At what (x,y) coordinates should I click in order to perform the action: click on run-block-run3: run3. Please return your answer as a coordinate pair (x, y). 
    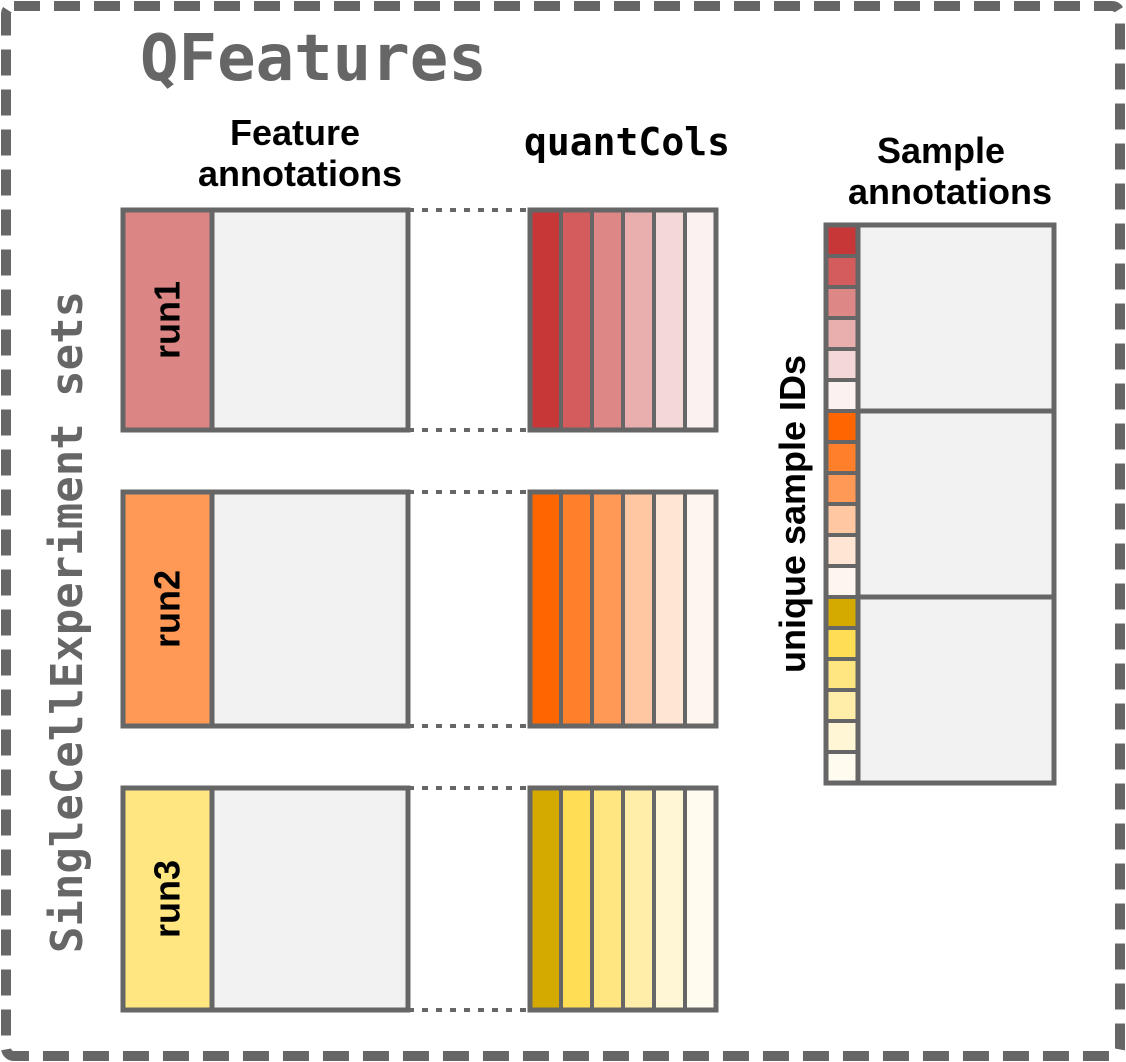
    Looking at the image, I should click on (419, 899).